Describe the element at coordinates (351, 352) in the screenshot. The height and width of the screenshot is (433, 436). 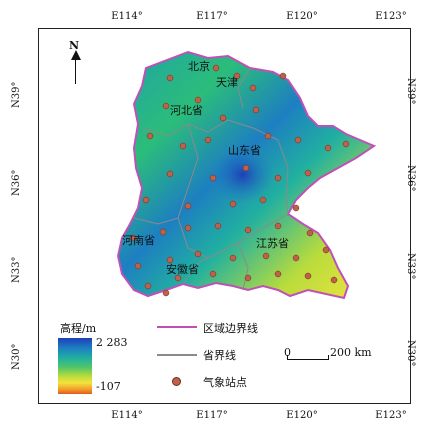
I see `scale-distance: 200 km` at that location.